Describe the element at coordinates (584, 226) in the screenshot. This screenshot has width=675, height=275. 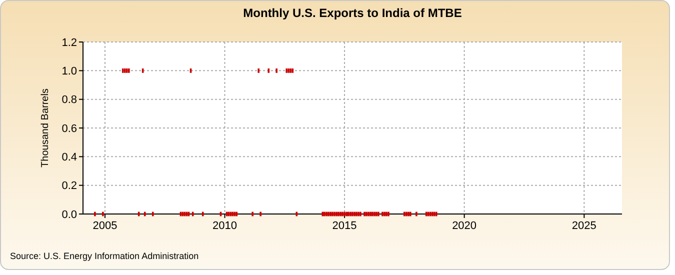
I see `x-tick-label: 2025` at that location.